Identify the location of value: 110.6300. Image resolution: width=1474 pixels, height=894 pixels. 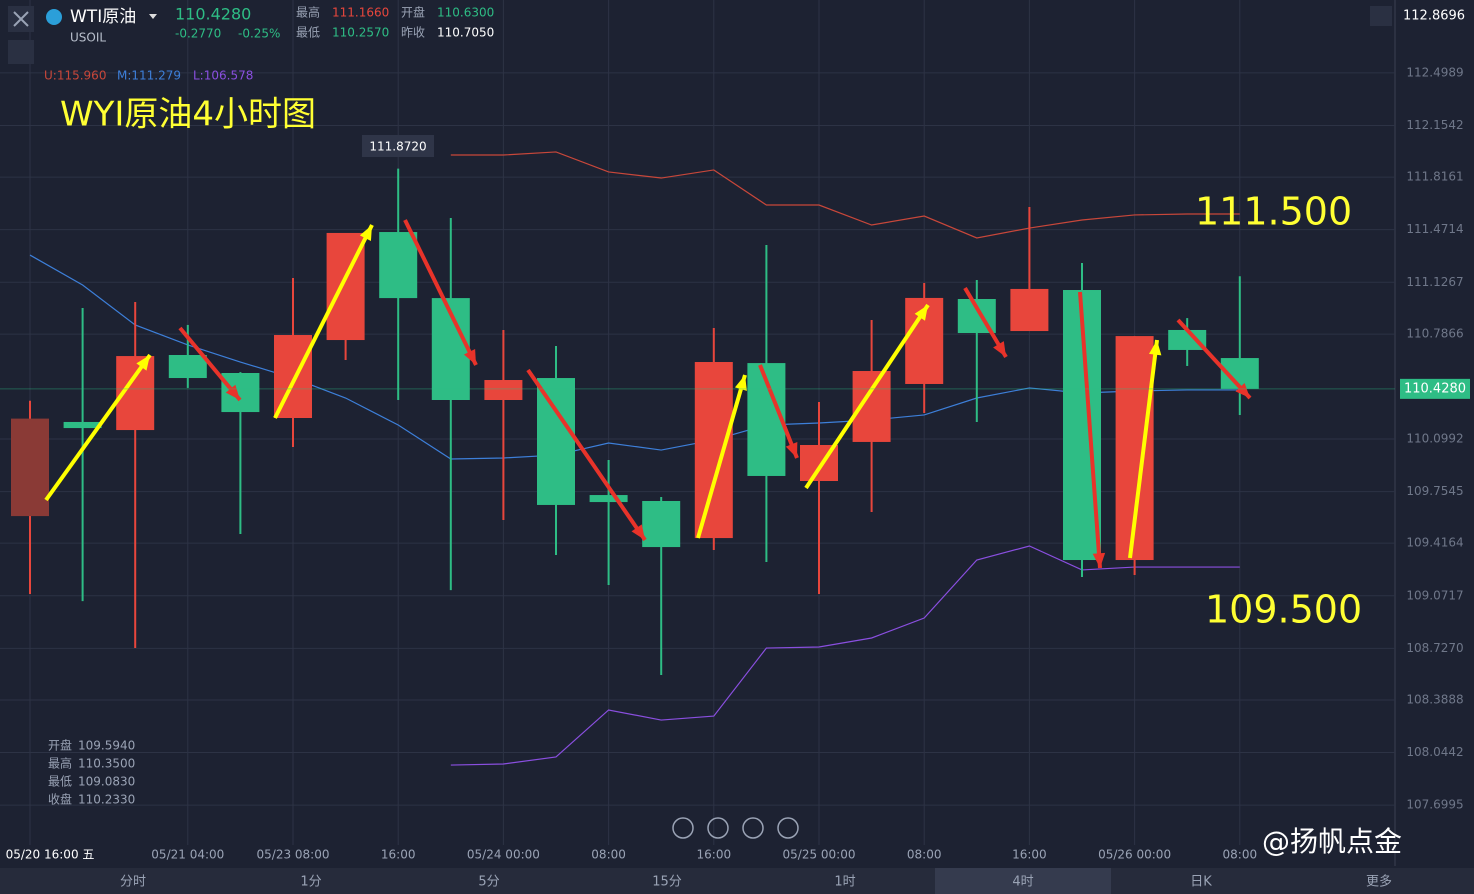
(465, 13).